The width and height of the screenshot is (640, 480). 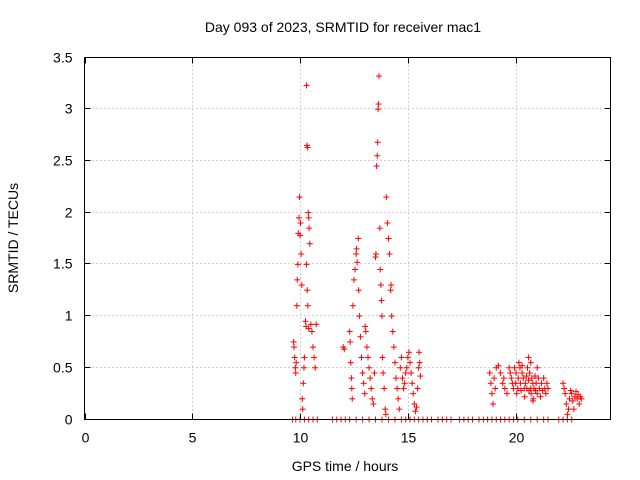 What do you see at coordinates (13, 238) in the screenshot?
I see `y-axis-label: SRMTID / TECUs` at bounding box center [13, 238].